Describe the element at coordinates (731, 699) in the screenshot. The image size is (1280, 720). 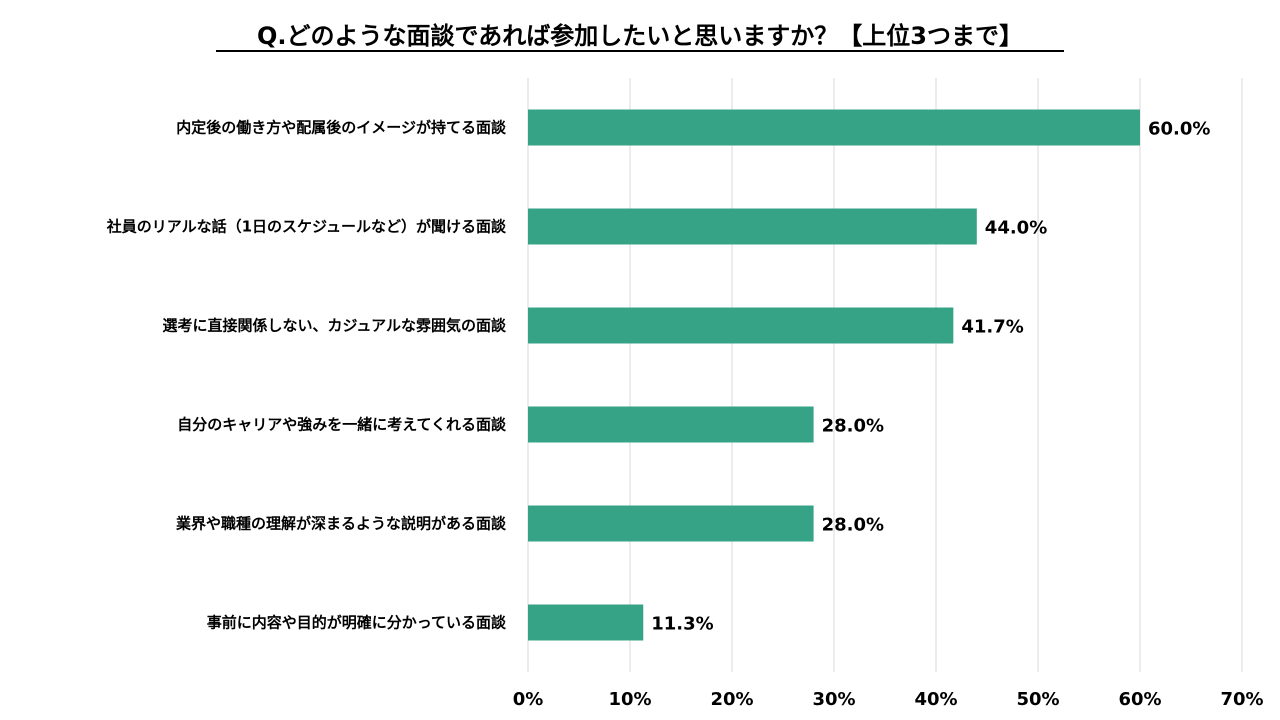
I see `x-tick-label: 20%` at that location.